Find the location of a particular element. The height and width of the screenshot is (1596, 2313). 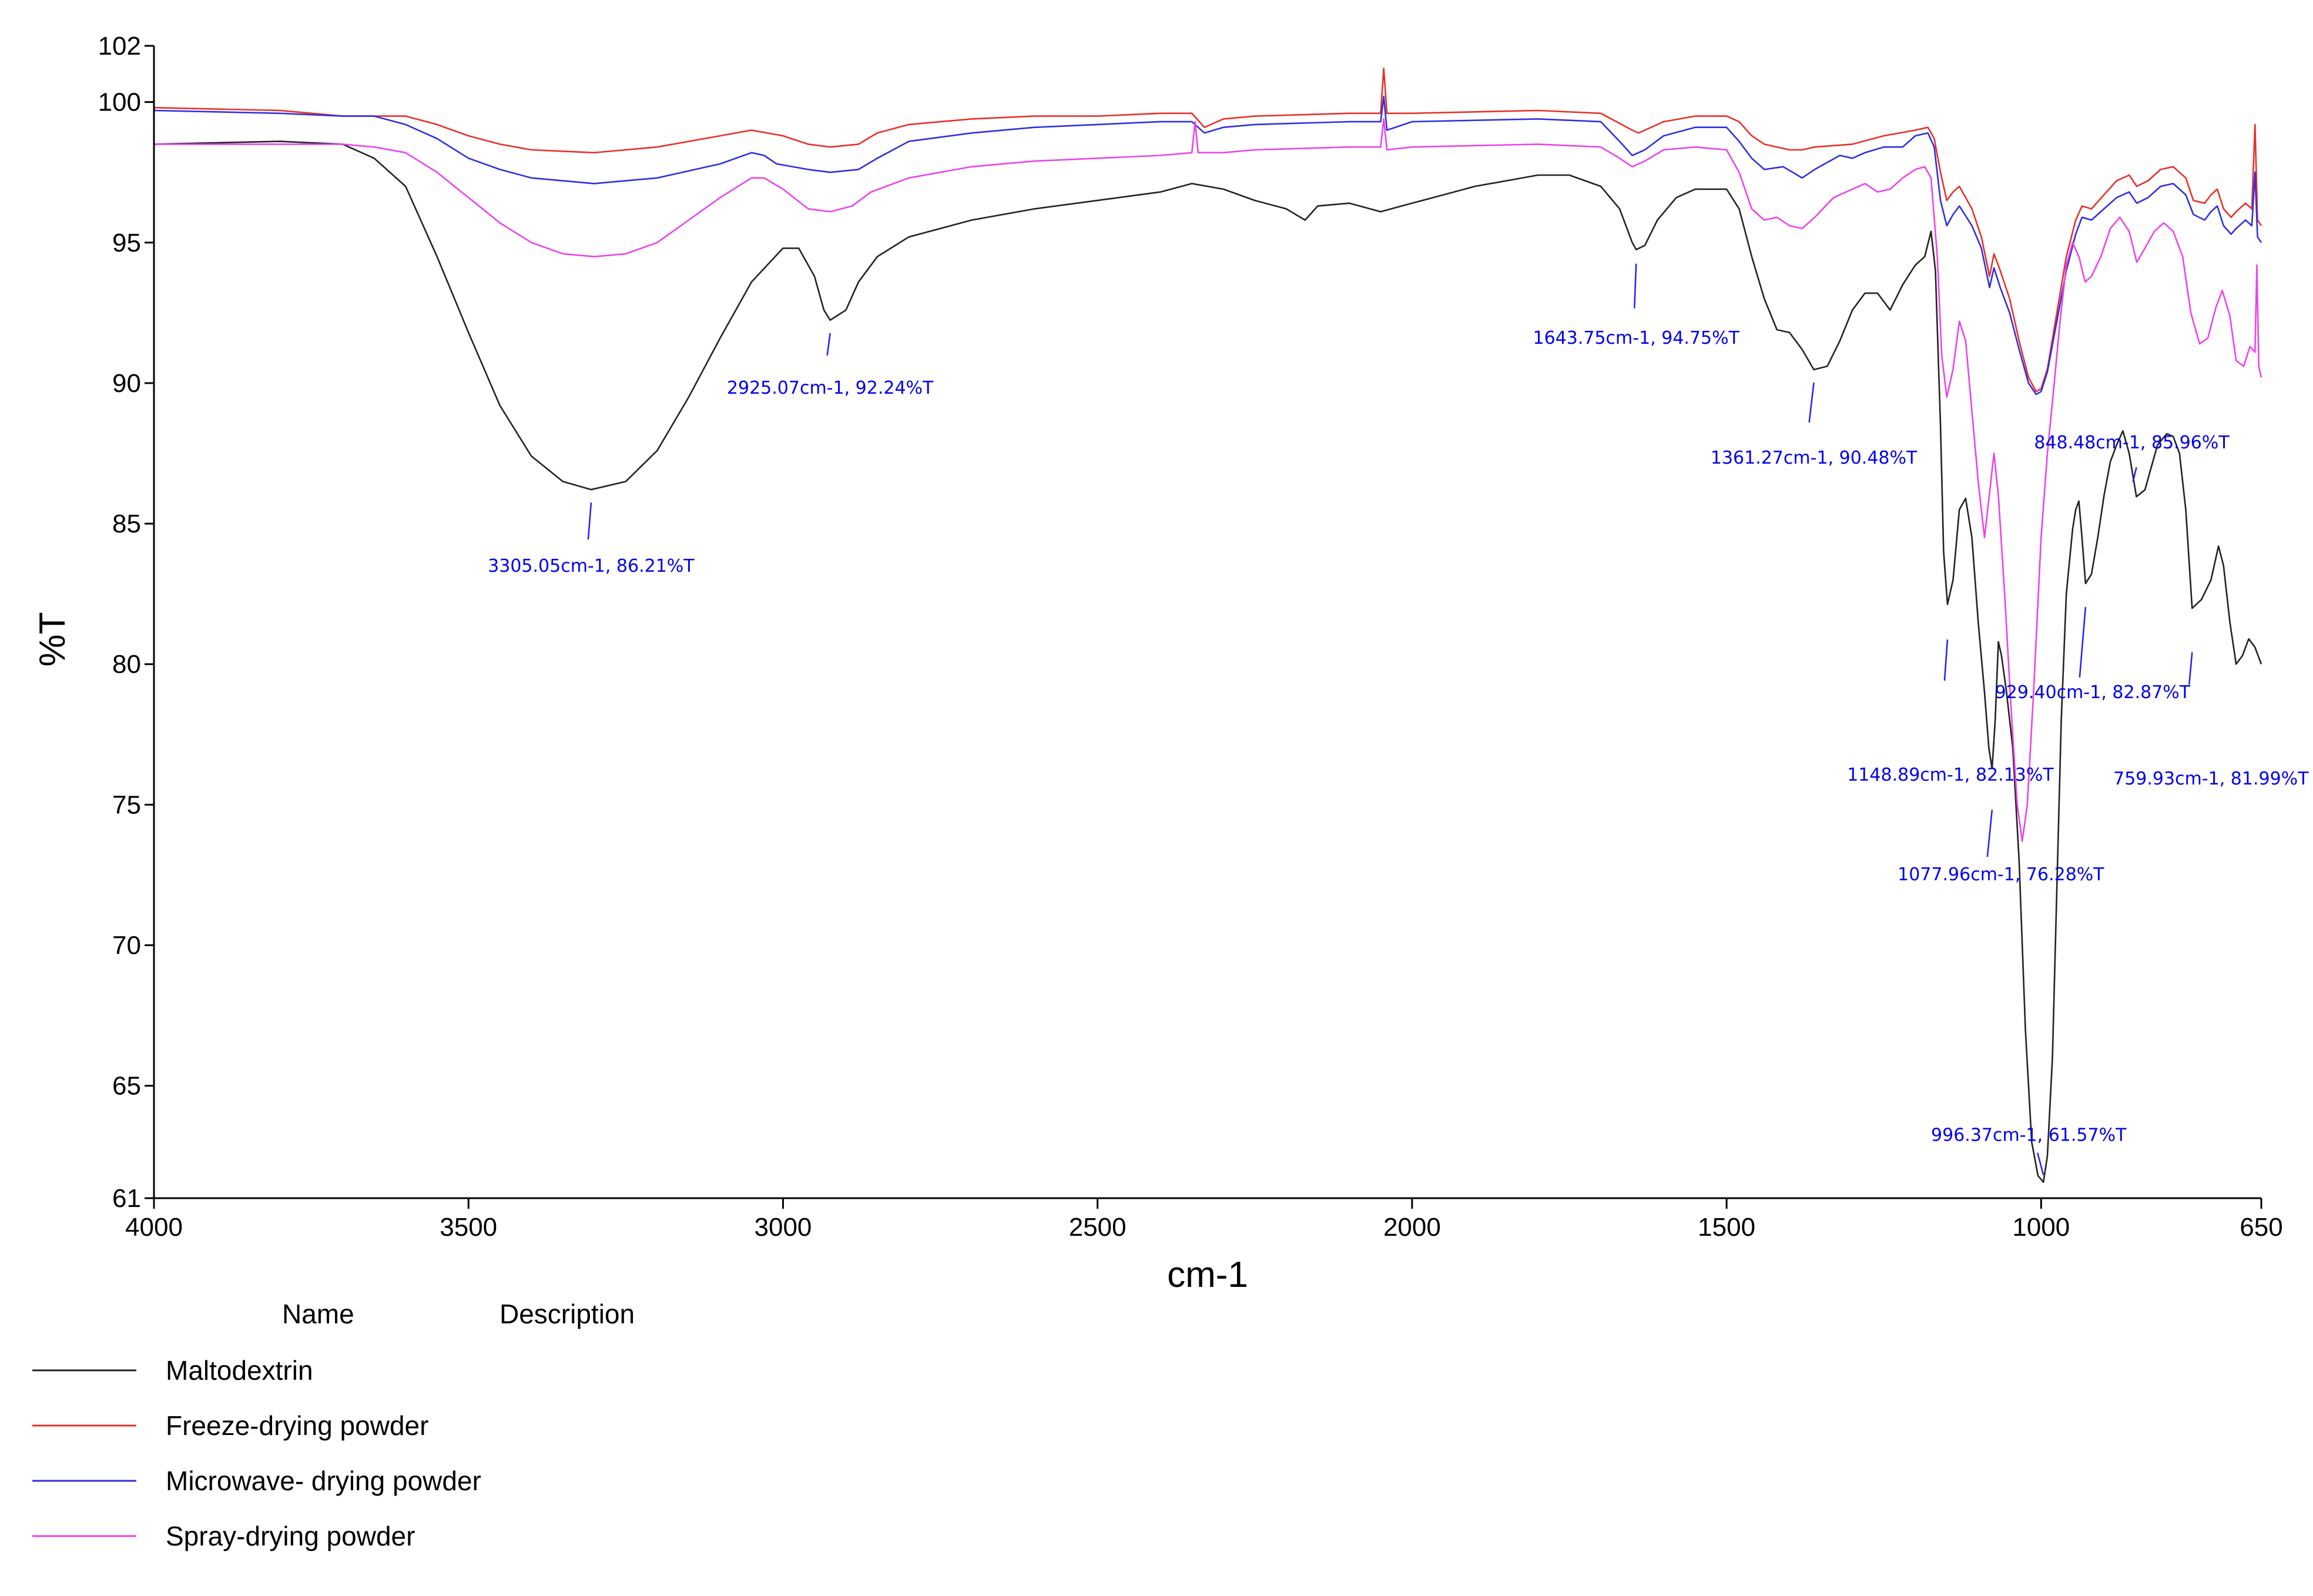

y-tick-label: 75 is located at coordinates (126, 804).